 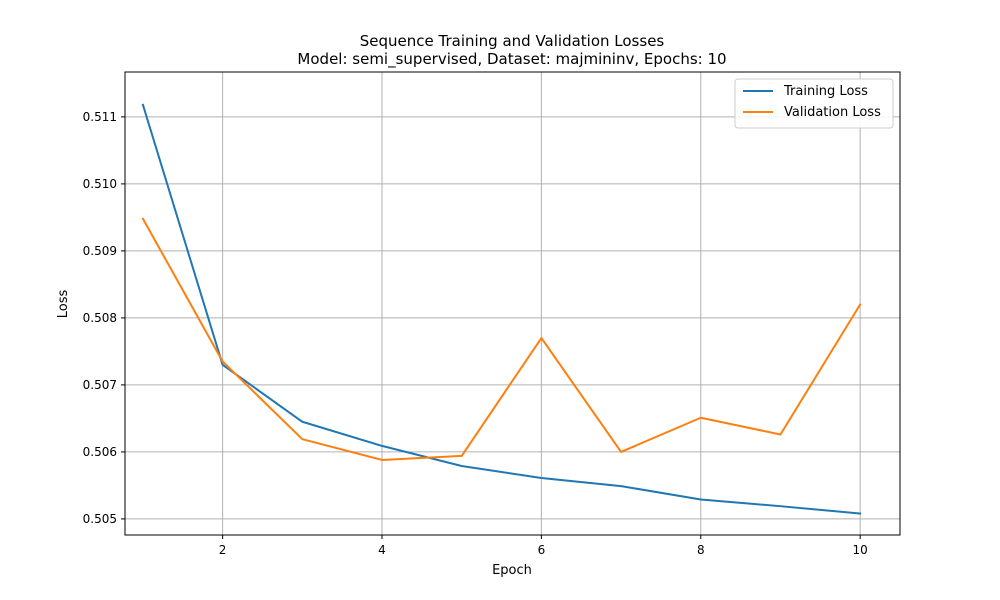 I want to click on y-tick-label: 0.507, so click(x=100, y=385).